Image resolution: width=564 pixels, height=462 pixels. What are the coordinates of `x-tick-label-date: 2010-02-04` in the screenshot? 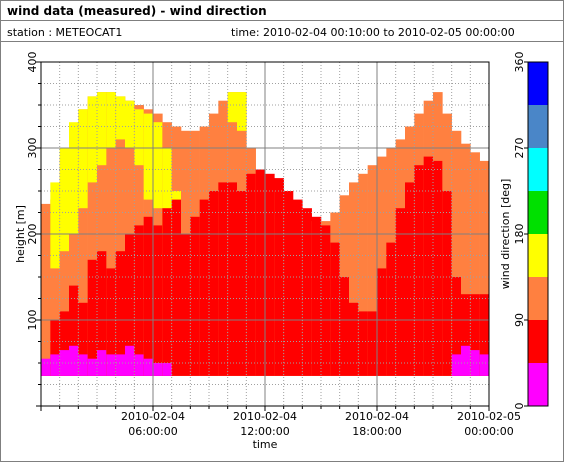 It's located at (377, 416).